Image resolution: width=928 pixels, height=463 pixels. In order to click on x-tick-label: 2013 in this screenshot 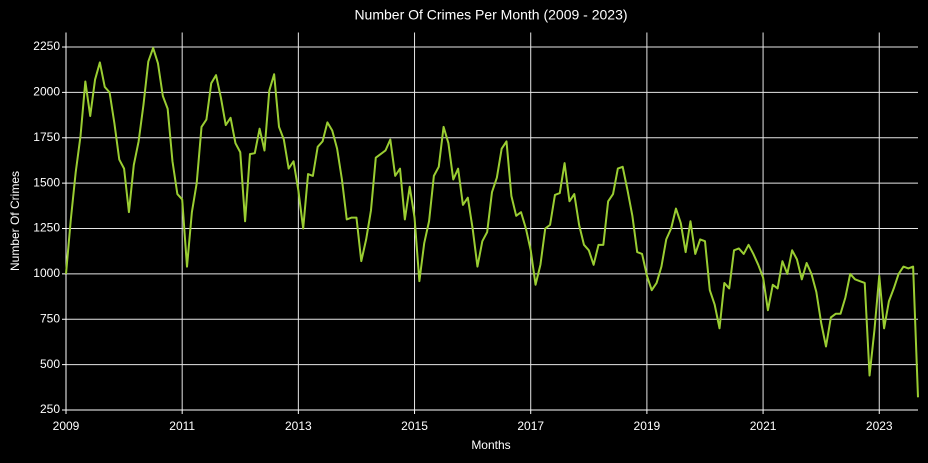, I will do `click(298, 426)`.